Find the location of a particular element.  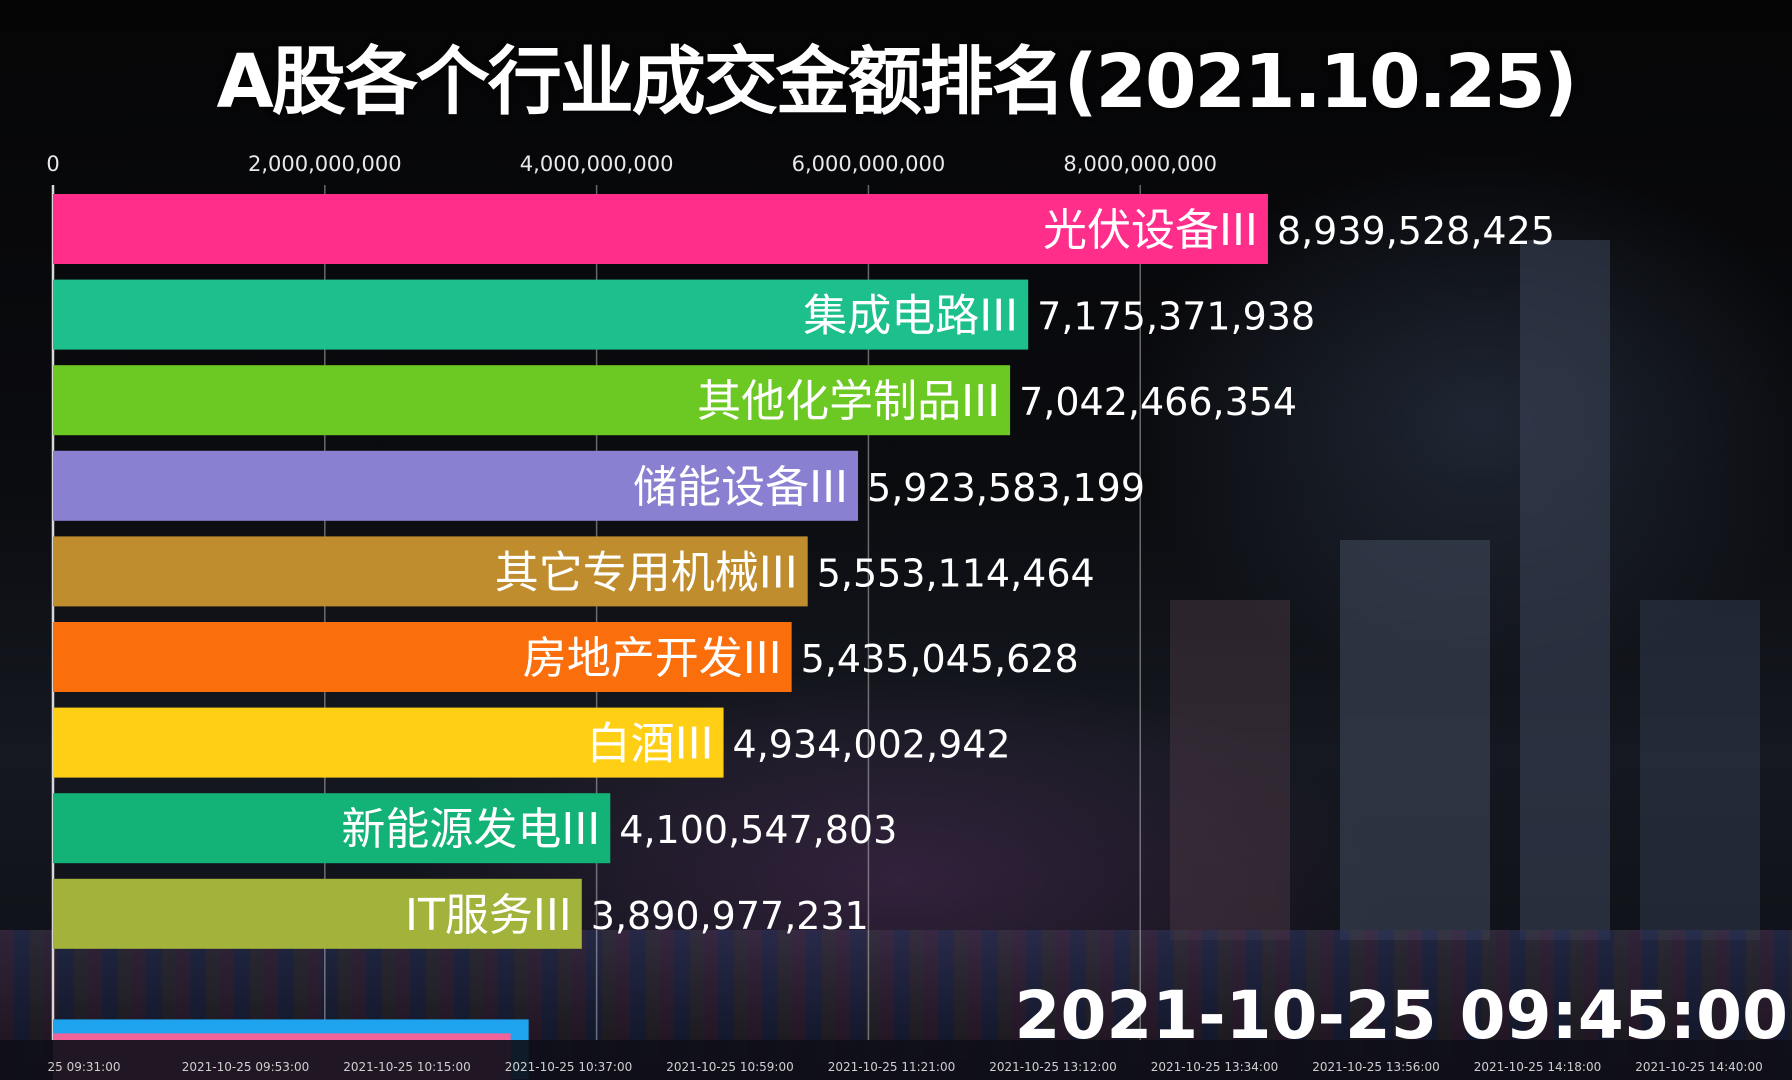

bar-value-label: 3,890,977,231 is located at coordinates (730, 916).